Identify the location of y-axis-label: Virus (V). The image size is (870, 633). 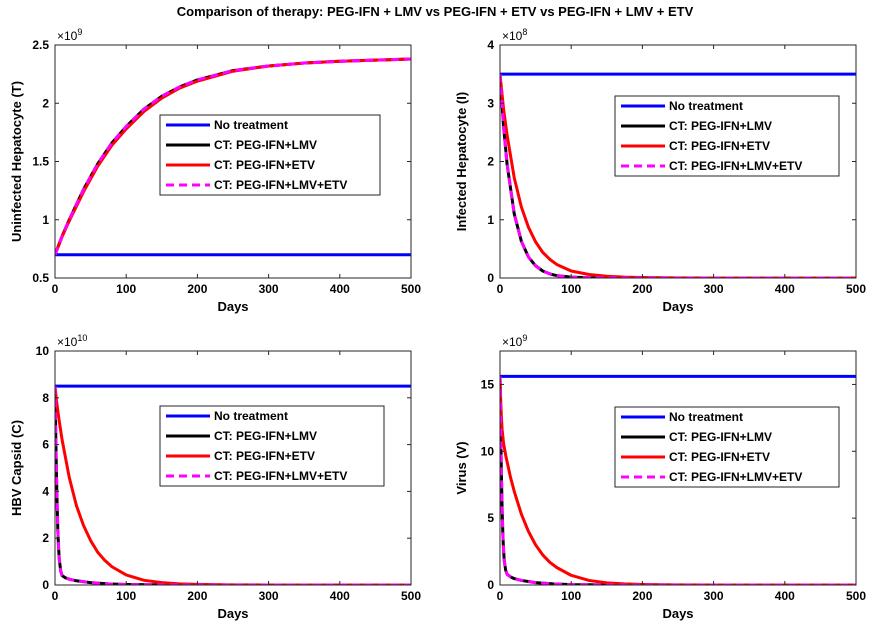
(461, 467).